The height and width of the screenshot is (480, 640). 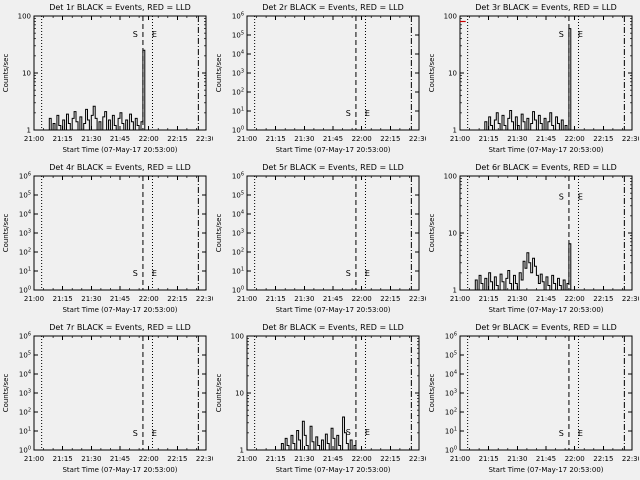 What do you see at coordinates (120, 327) in the screenshot?
I see `plot-title: Det 7r BLACK = Events, RED = LLD` at bounding box center [120, 327].